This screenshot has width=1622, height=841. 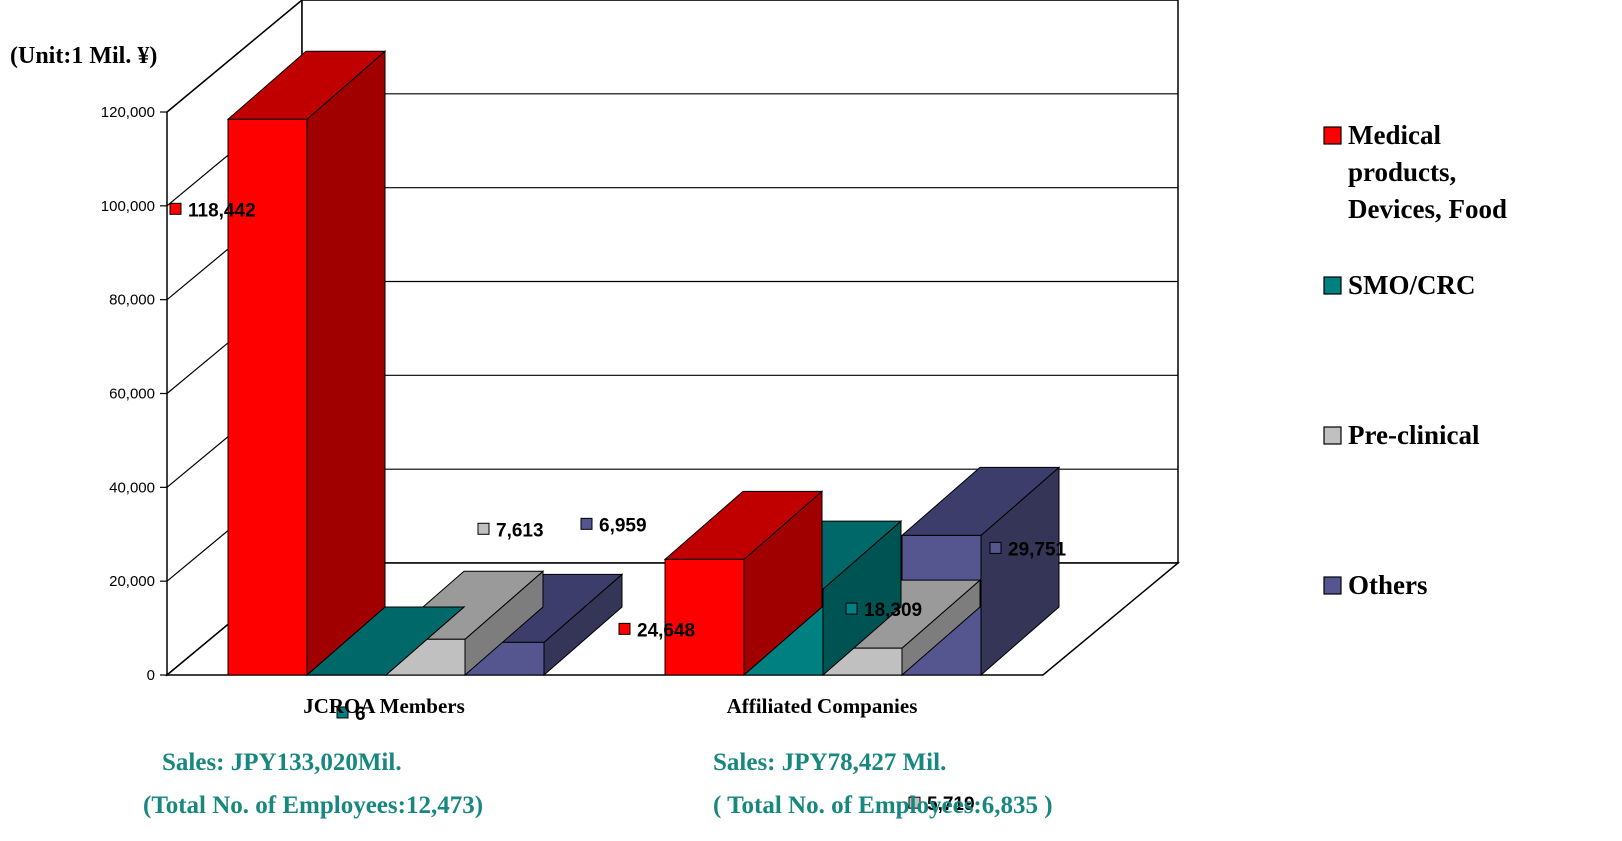 I want to click on y-tick-label: 100,000, so click(x=128, y=206).